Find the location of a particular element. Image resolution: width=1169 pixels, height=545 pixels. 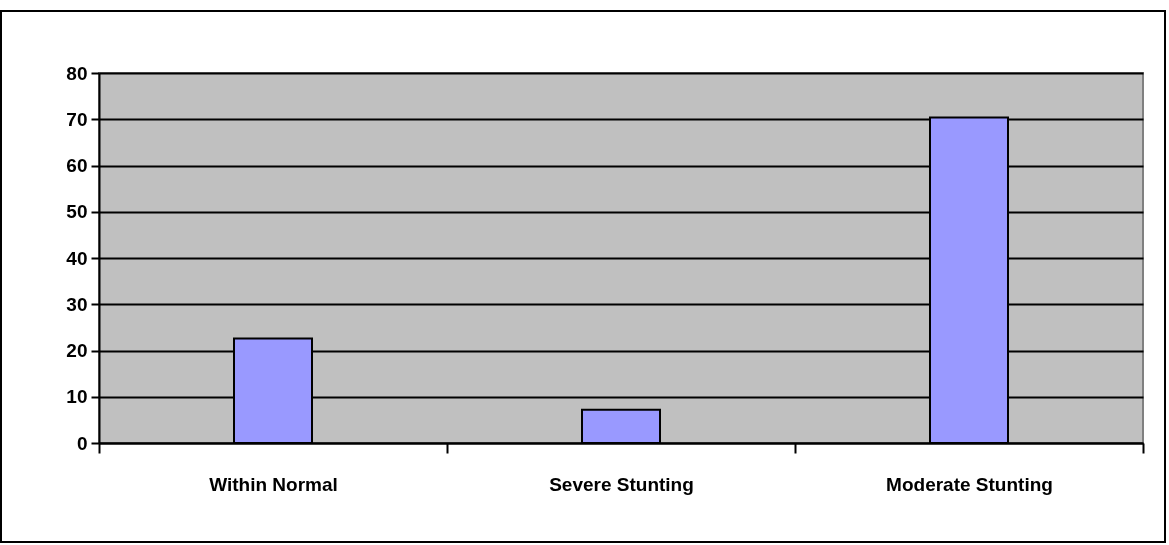

y-tick-label: 70 is located at coordinates (77, 119).